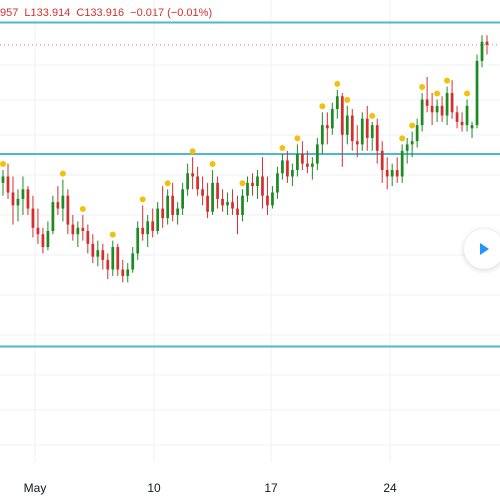 This screenshot has height=500, width=500. I want to click on legend-high: 957, so click(9, 13).